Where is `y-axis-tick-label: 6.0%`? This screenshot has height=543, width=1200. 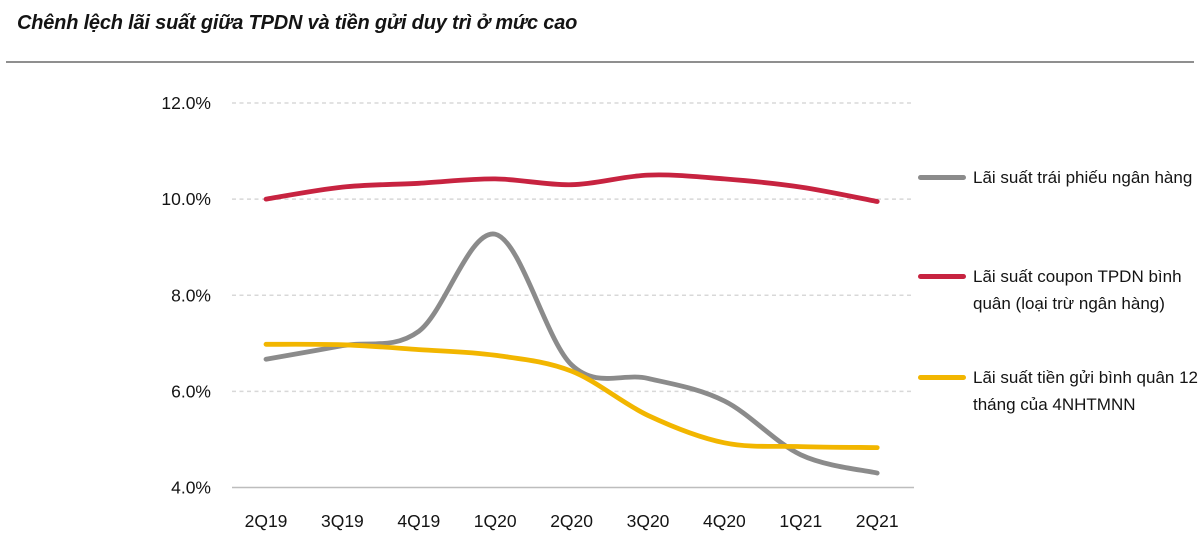 y-axis-tick-label: 6.0% is located at coordinates (191, 391).